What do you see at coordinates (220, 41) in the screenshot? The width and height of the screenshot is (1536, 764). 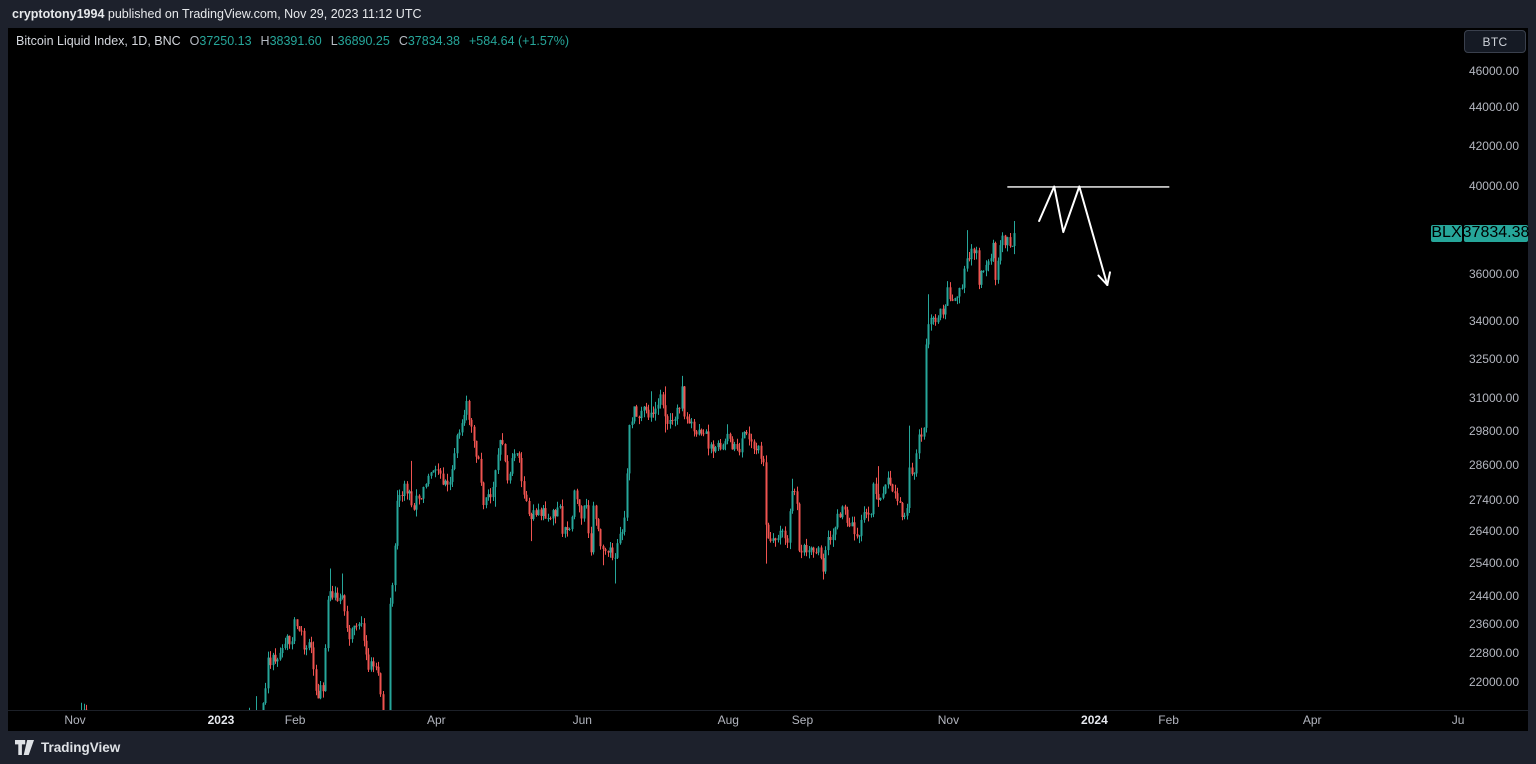 I see `ohlc-open: O 37250.13` at bounding box center [220, 41].